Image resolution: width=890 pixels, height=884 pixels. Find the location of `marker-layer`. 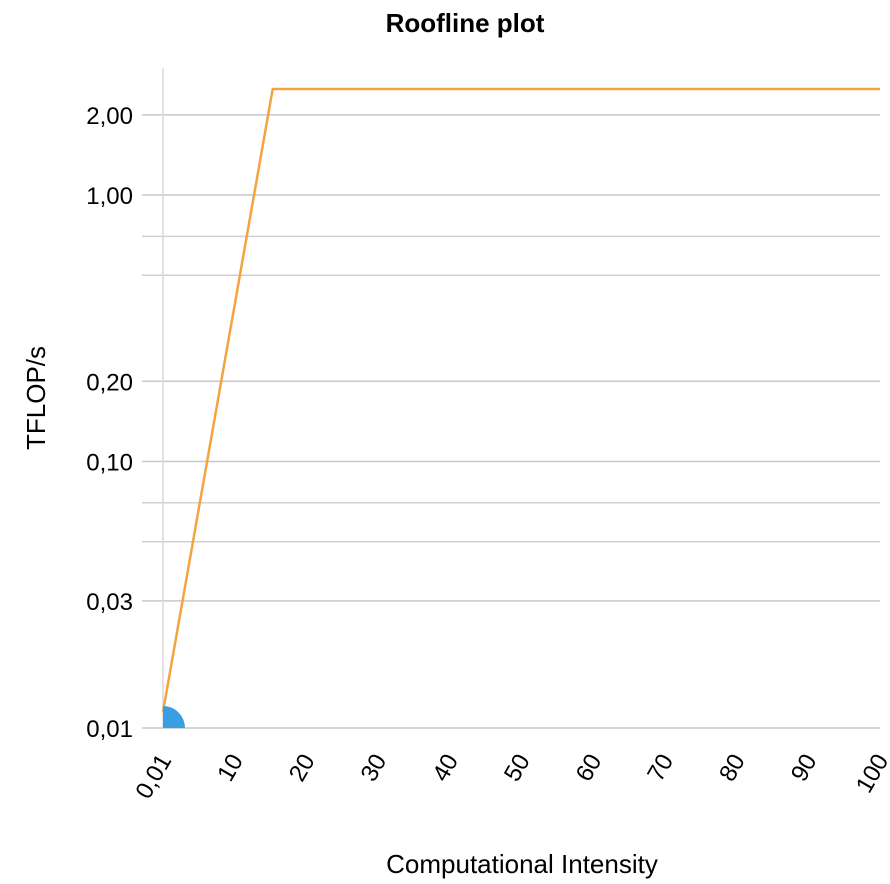

marker-layer is located at coordinates (174, 717).